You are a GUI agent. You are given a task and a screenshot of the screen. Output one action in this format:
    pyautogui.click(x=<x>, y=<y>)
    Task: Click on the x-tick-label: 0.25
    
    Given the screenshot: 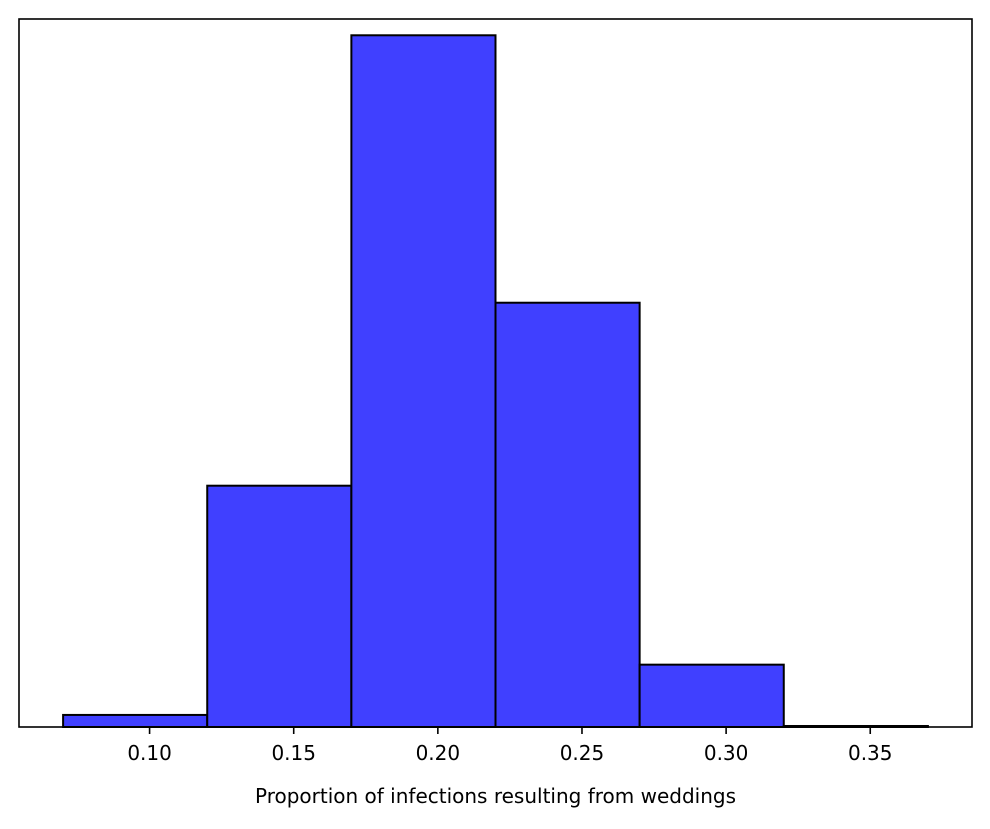 What is the action you would take?
    pyautogui.click(x=582, y=753)
    